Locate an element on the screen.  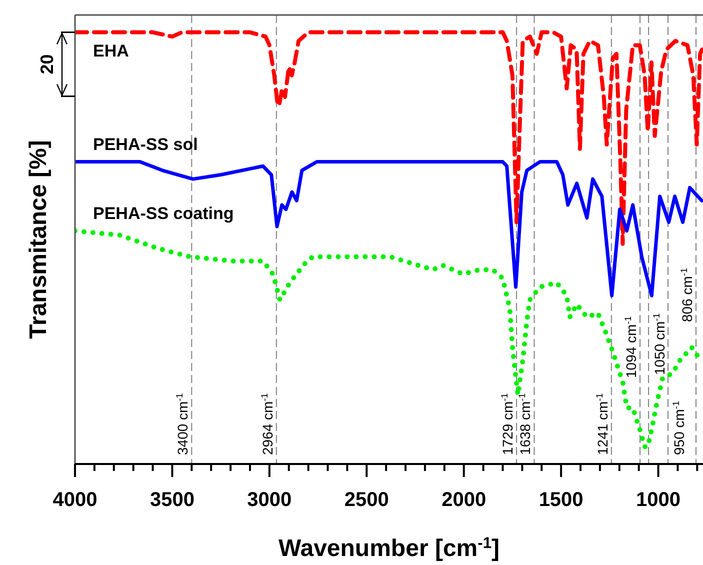
x-tick-label: 2500 is located at coordinates (366, 500).